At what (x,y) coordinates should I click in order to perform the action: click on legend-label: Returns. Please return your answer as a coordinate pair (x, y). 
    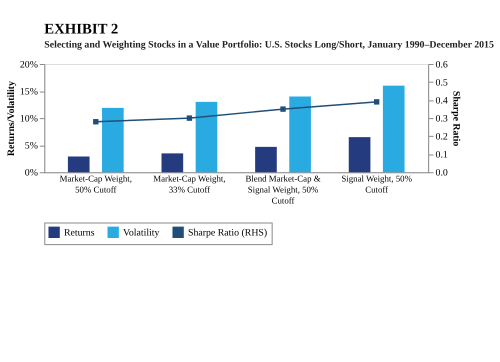
    Looking at the image, I should click on (79, 232).